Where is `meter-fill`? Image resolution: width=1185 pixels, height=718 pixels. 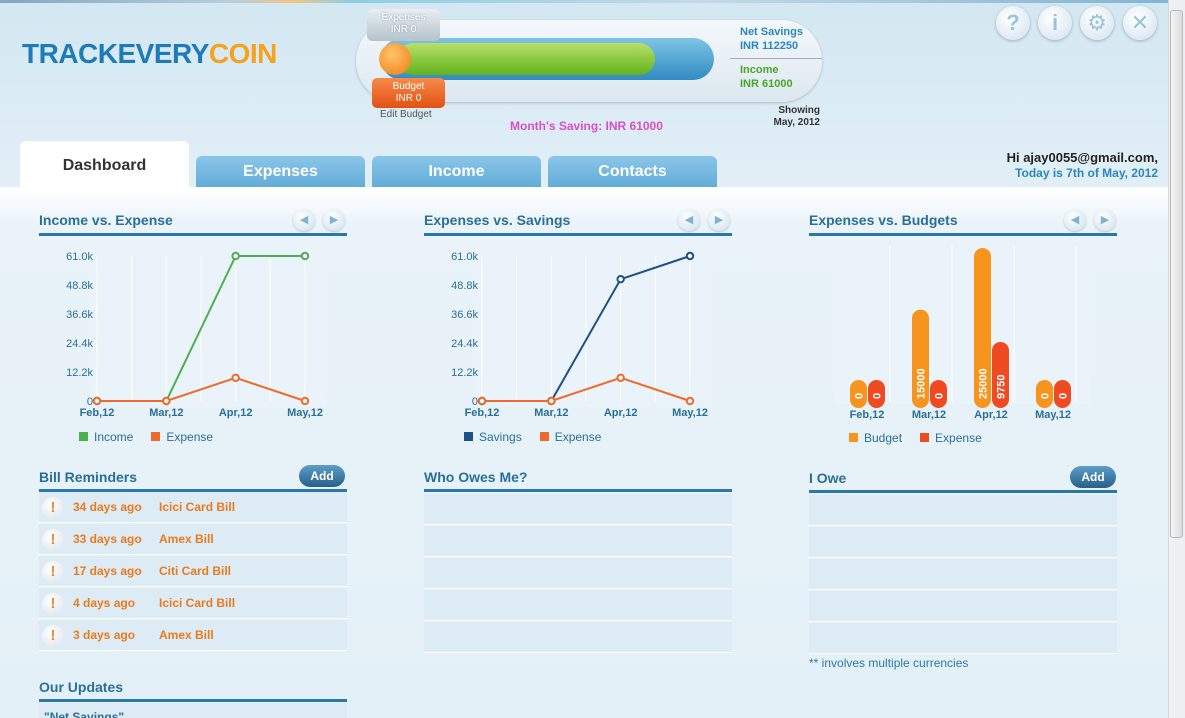
meter-fill is located at coordinates (526, 59).